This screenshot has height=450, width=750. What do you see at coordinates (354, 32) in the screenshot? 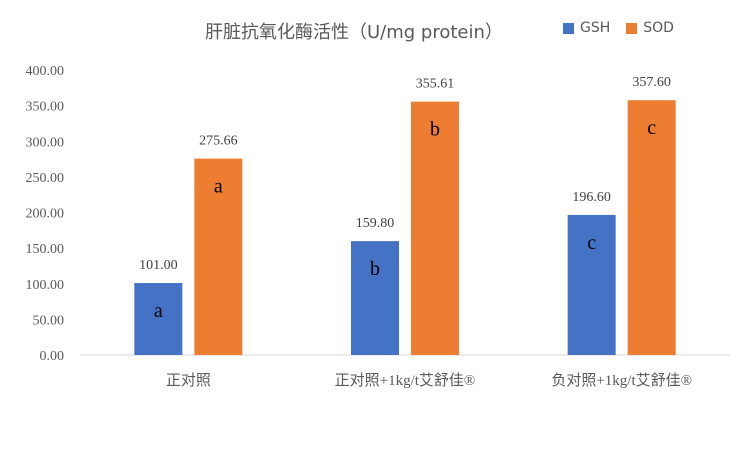
I see `chart-title: 肝脏抗氧化酶活性（U/mg protein）` at bounding box center [354, 32].